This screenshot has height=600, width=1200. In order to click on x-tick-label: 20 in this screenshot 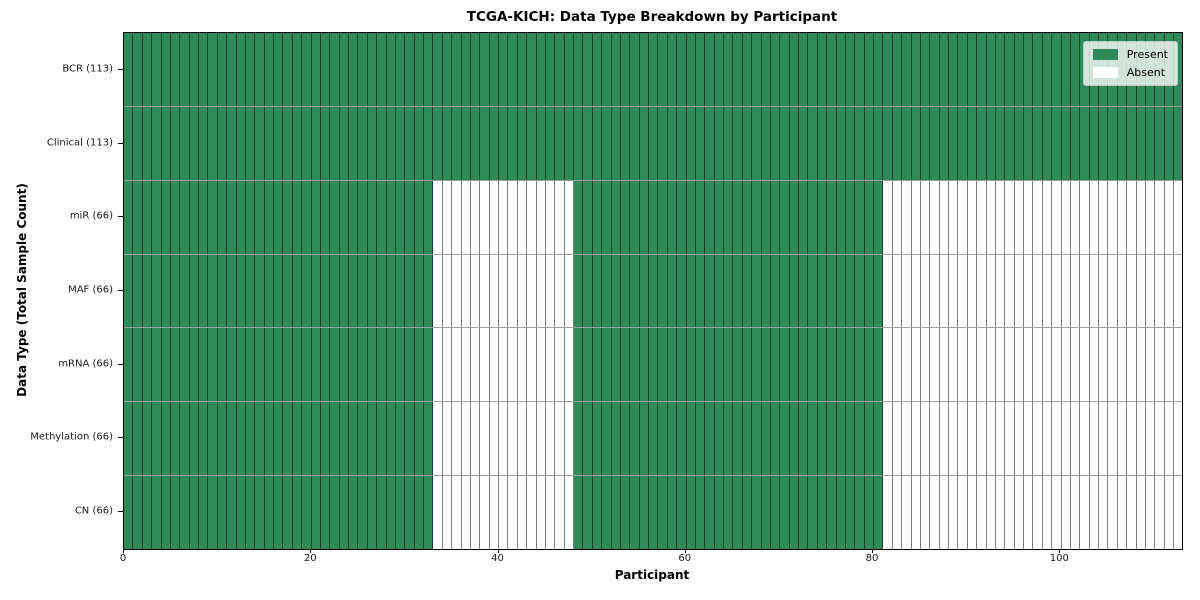, I will do `click(310, 558)`.